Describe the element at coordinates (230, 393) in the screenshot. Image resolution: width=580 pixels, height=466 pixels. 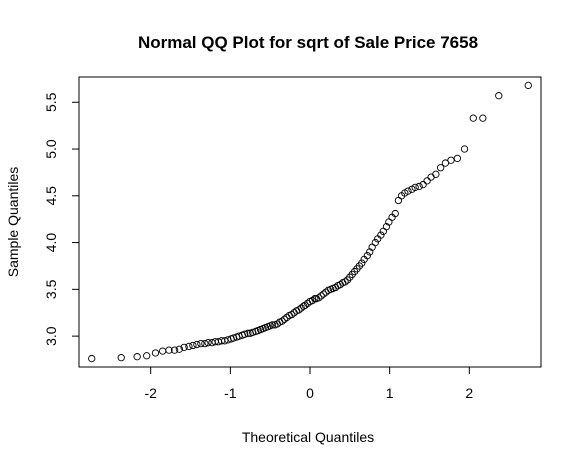
I see `x-tick-label: -1` at that location.